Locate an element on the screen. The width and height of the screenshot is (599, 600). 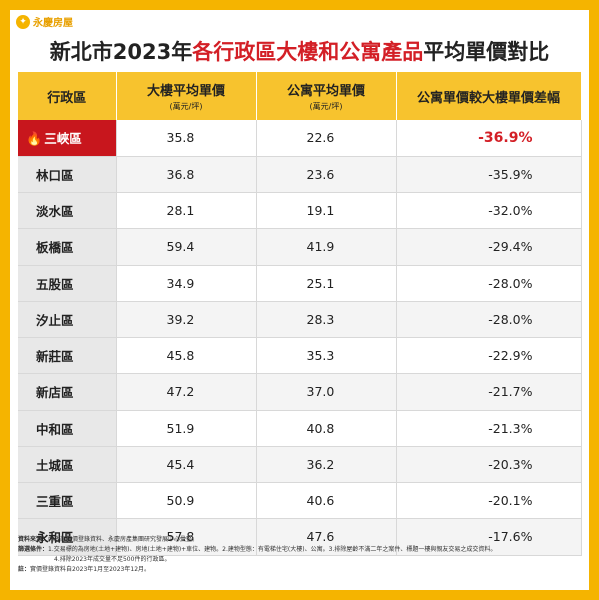
cell-district: 永和區 is located at coordinates (67, 537).